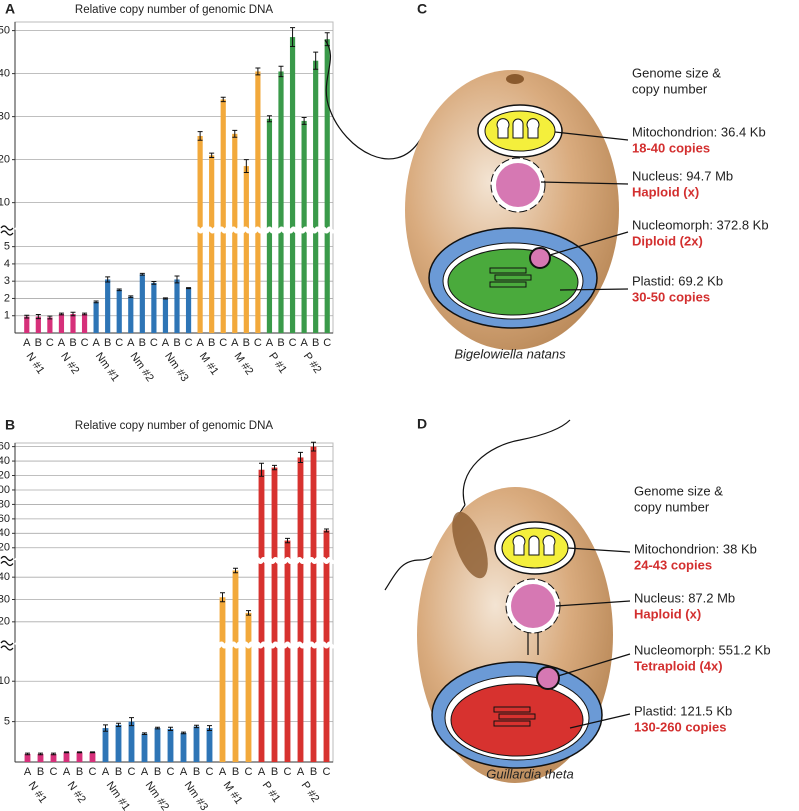  Describe the element at coordinates (174, 10) in the screenshot. I see `chart-title: Relative copy number of genomic DNA` at that location.